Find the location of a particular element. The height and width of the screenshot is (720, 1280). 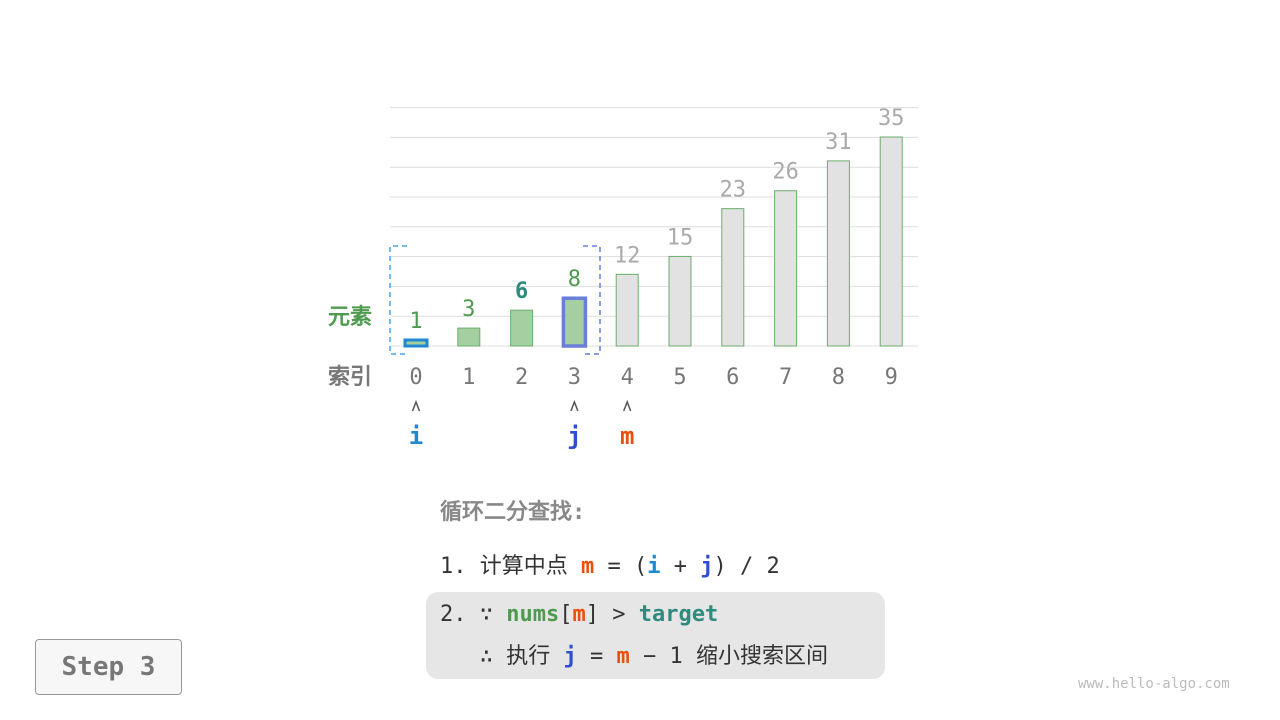

value-label: 8 is located at coordinates (574, 279).